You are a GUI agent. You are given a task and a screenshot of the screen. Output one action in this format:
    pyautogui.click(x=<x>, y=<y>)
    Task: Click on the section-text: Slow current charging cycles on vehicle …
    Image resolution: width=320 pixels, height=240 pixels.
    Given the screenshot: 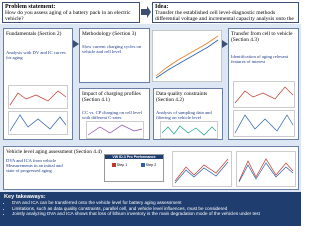 What is the action you would take?
    pyautogui.click(x=112, y=49)
    